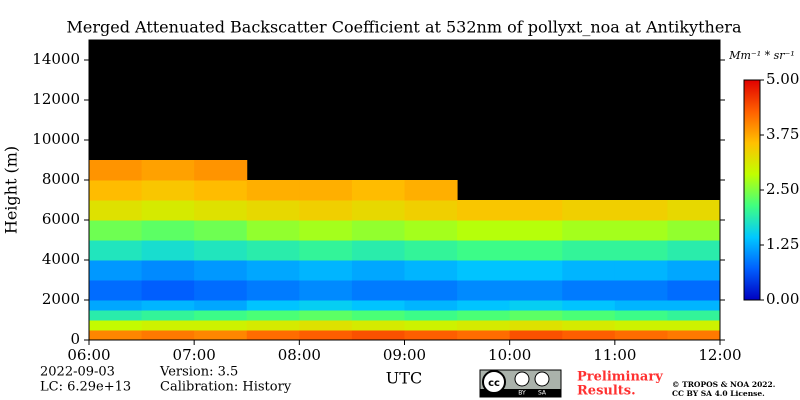 The width and height of the screenshot is (800, 400). I want to click on x-axis-label: UTC, so click(404, 378).